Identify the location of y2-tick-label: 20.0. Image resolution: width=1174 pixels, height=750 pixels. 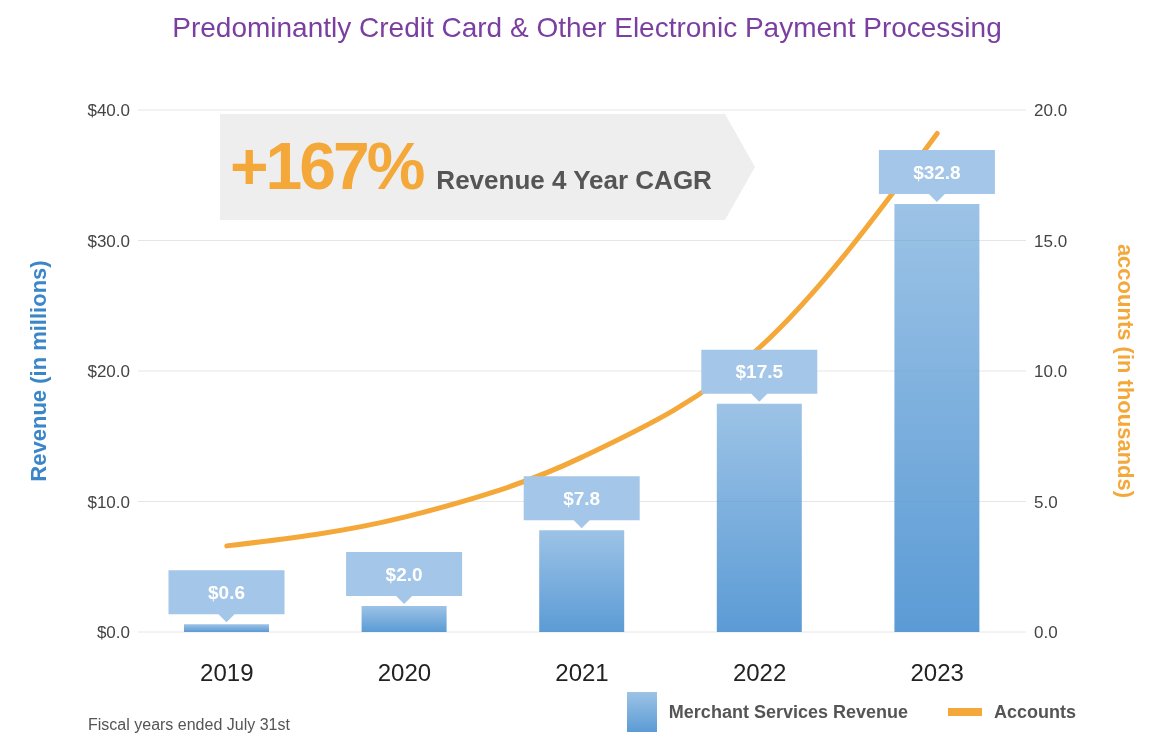
(1051, 111).